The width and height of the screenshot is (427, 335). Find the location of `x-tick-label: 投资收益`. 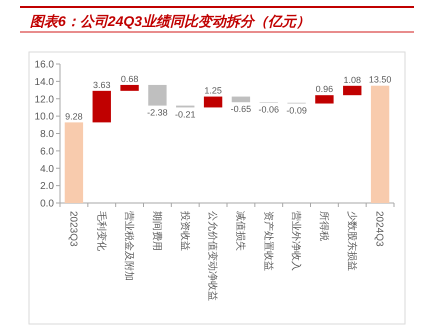

x-tick-label: 投资收益 is located at coordinates (184, 230).